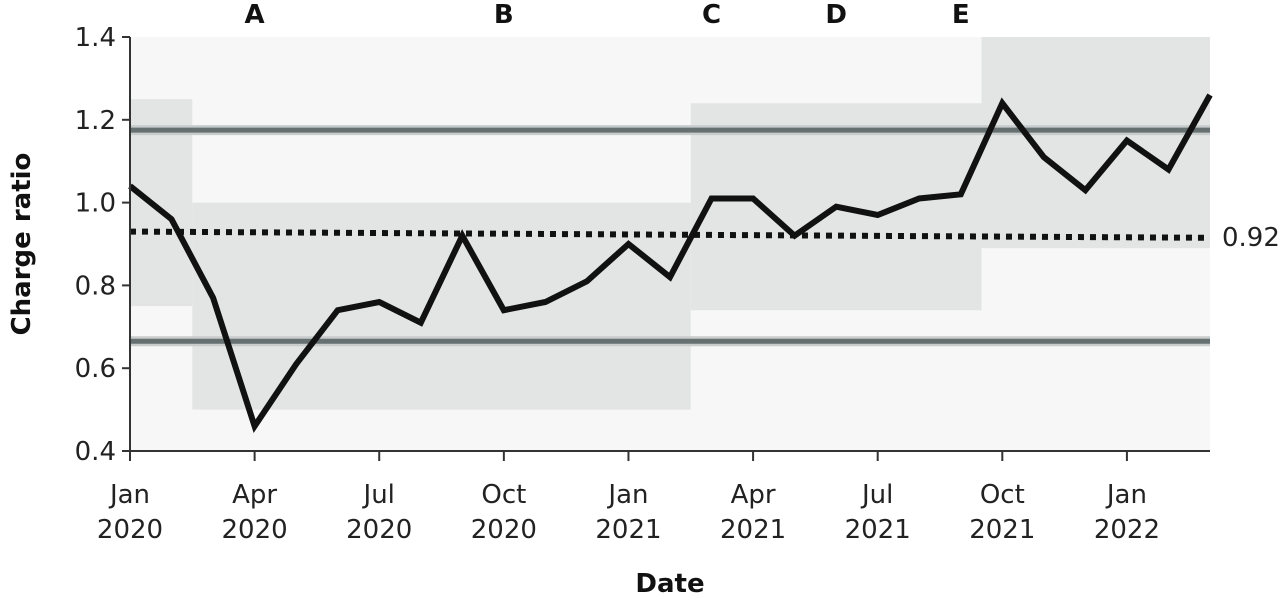 The height and width of the screenshot is (598, 1280). I want to click on y-axis-title: Charge ratio, so click(22, 244).